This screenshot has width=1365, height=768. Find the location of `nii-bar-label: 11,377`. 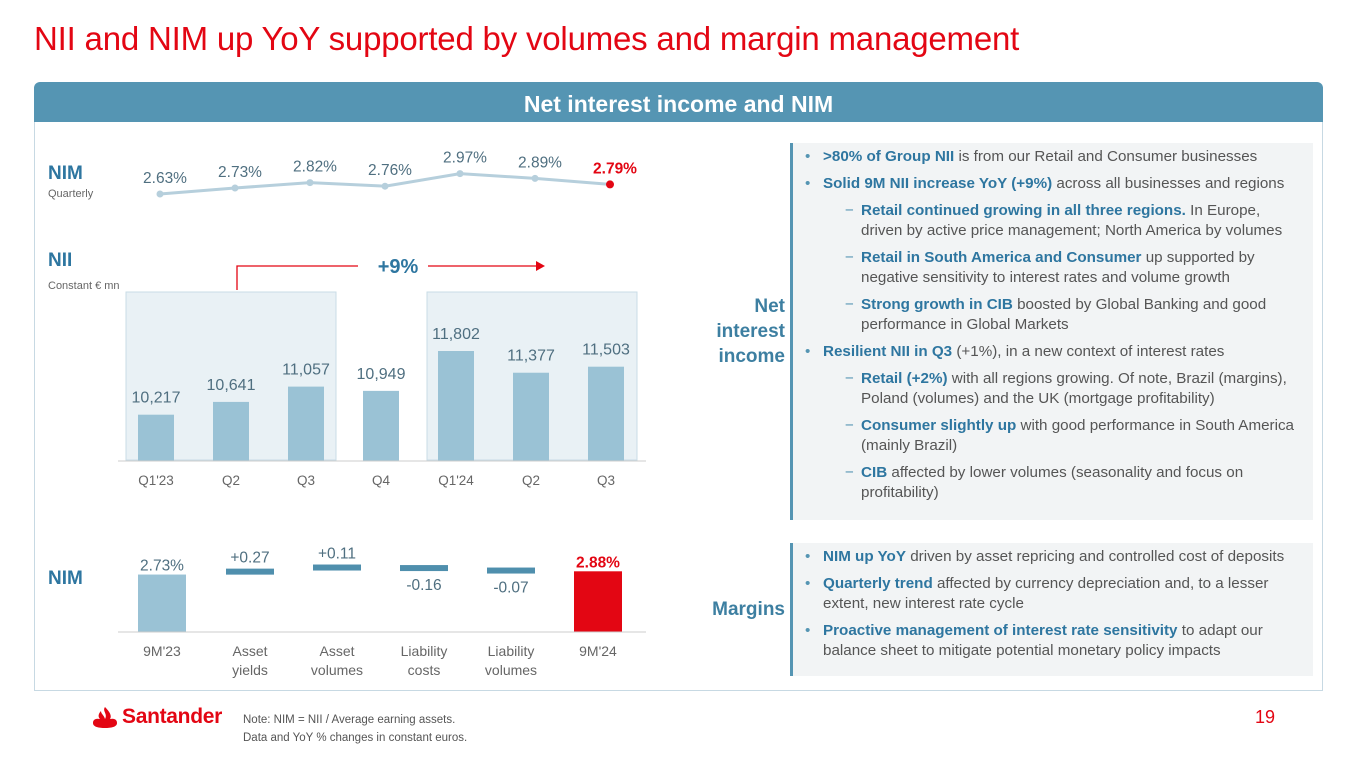

nii-bar-label: 11,377 is located at coordinates (531, 356).